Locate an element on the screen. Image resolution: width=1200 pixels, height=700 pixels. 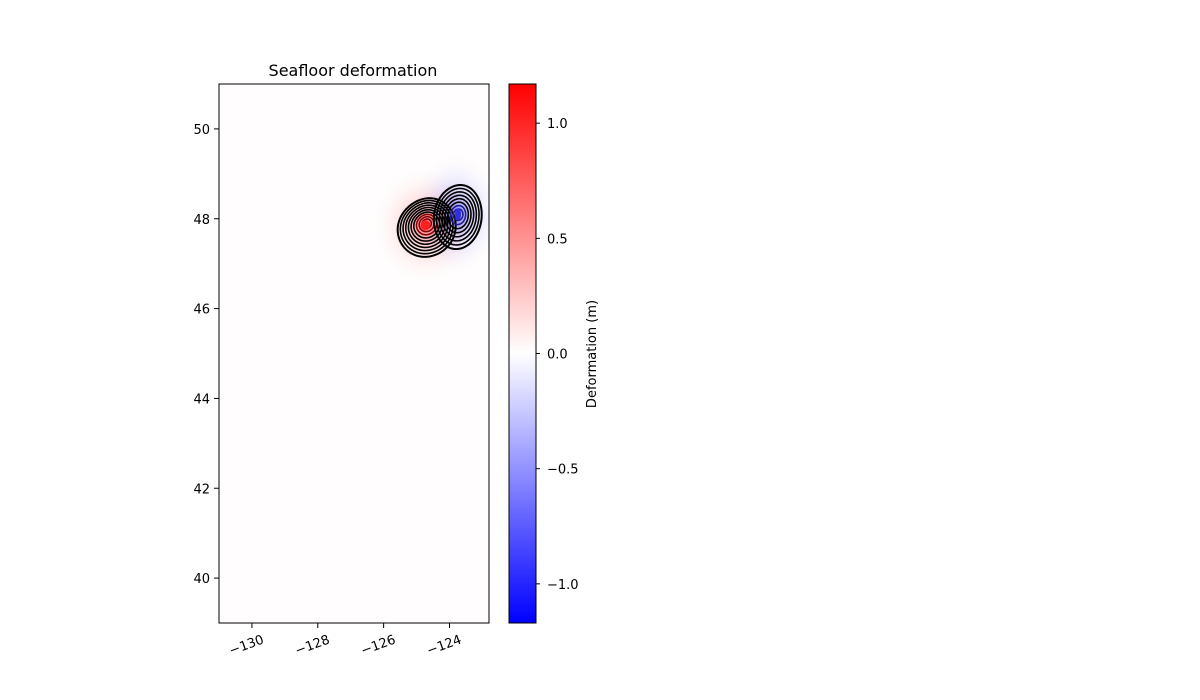
colorbar-axis: −1.0 −0.5 0.0 0.5 1.0 is located at coordinates (557, 355).